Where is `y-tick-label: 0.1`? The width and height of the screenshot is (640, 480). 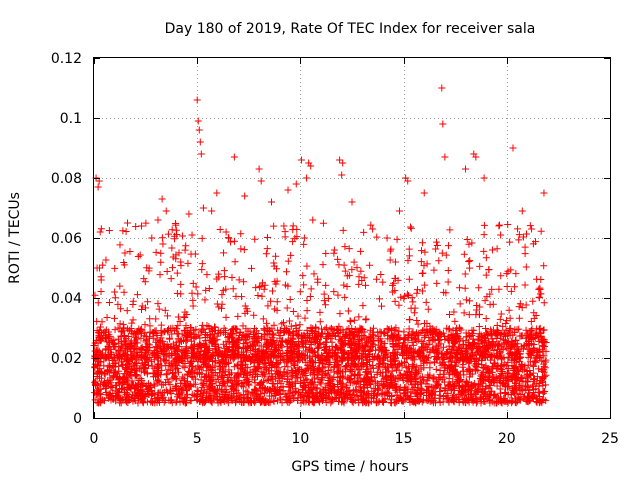
y-tick-label: 0.1 is located at coordinates (71, 119).